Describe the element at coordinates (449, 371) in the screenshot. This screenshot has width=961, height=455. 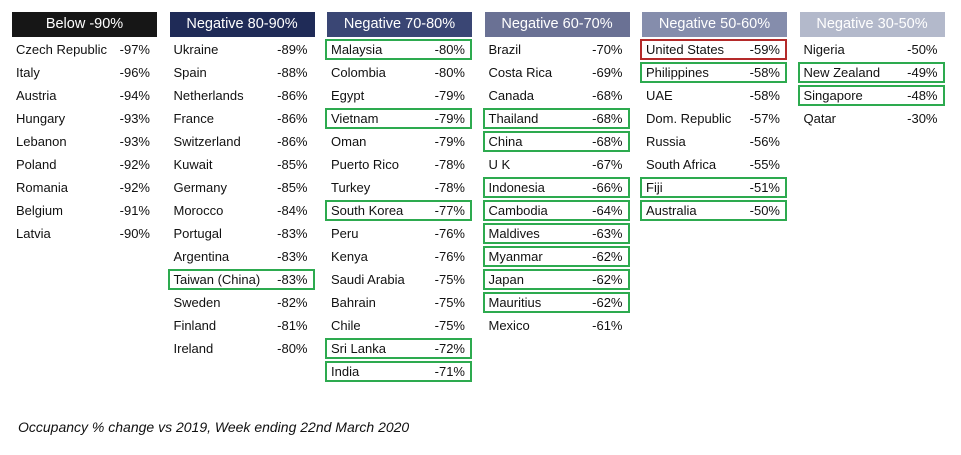
I see `change-value: -71%` at that location.